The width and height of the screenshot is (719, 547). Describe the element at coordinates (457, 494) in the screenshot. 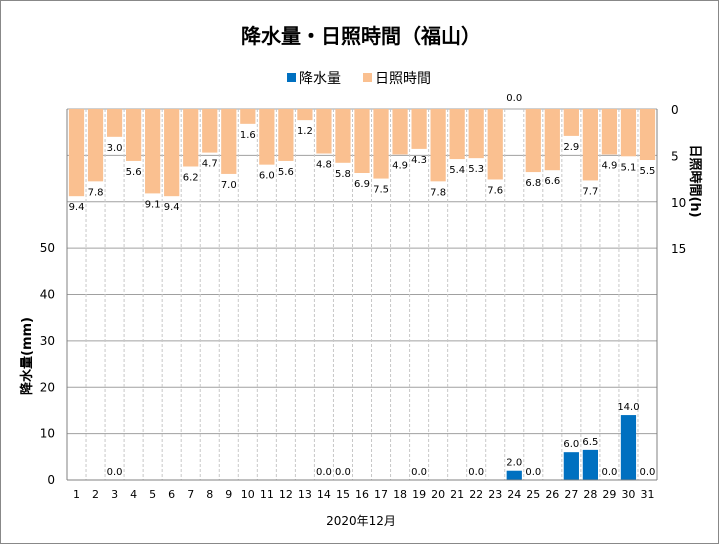

I see `x-tick-label: 21` at that location.